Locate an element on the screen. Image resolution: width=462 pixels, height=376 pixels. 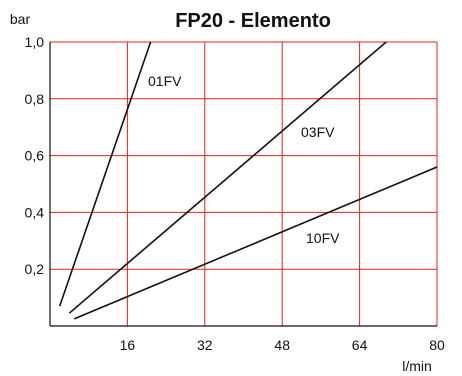
y-tick-label: 0,6 is located at coordinates (35, 156).